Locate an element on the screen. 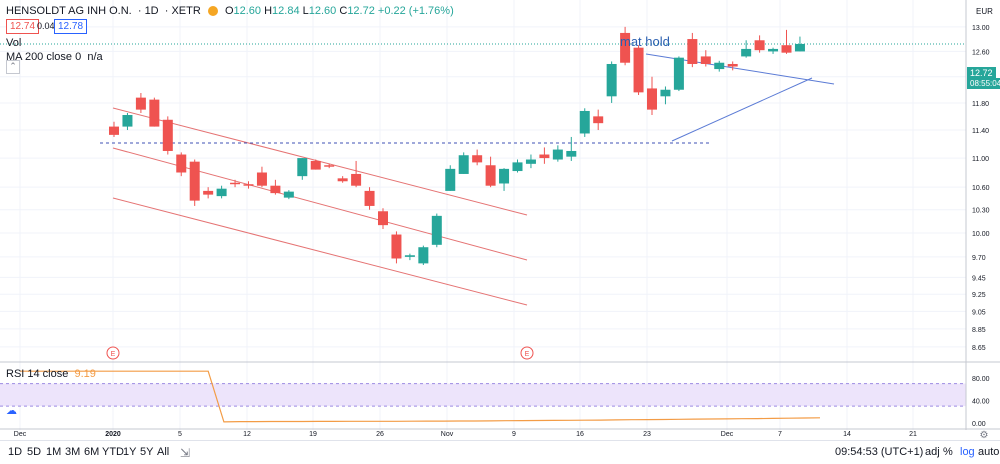  low-label: L is located at coordinates (305, 11).